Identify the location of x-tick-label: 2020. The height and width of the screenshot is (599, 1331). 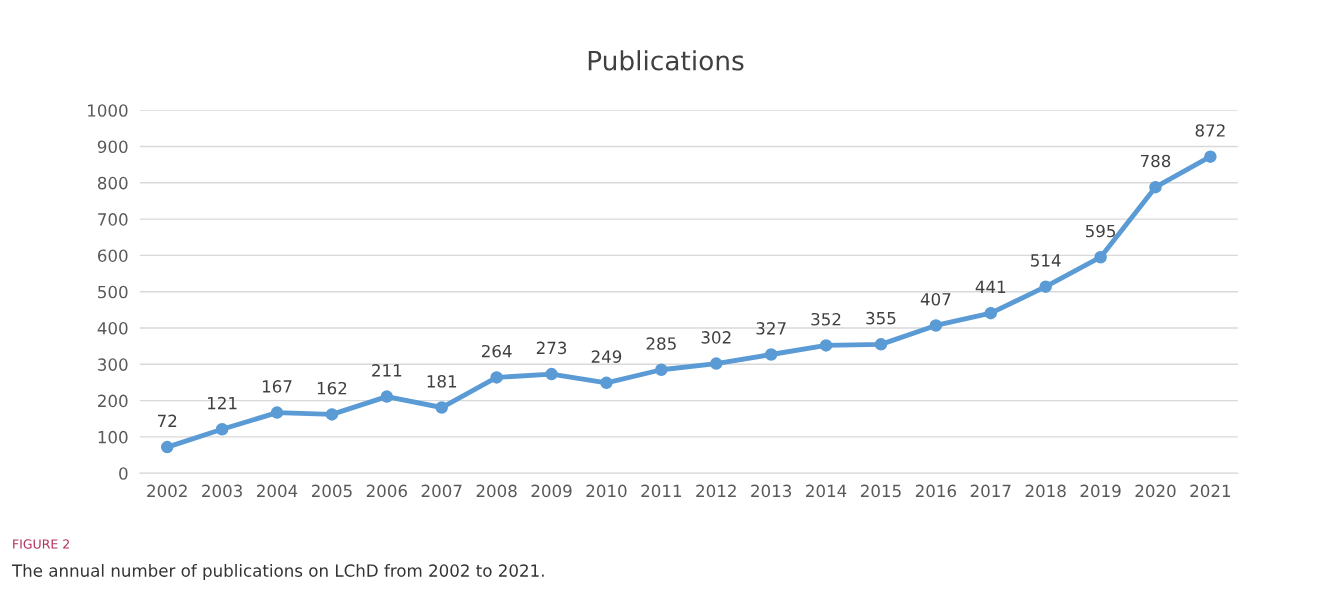
(1155, 491).